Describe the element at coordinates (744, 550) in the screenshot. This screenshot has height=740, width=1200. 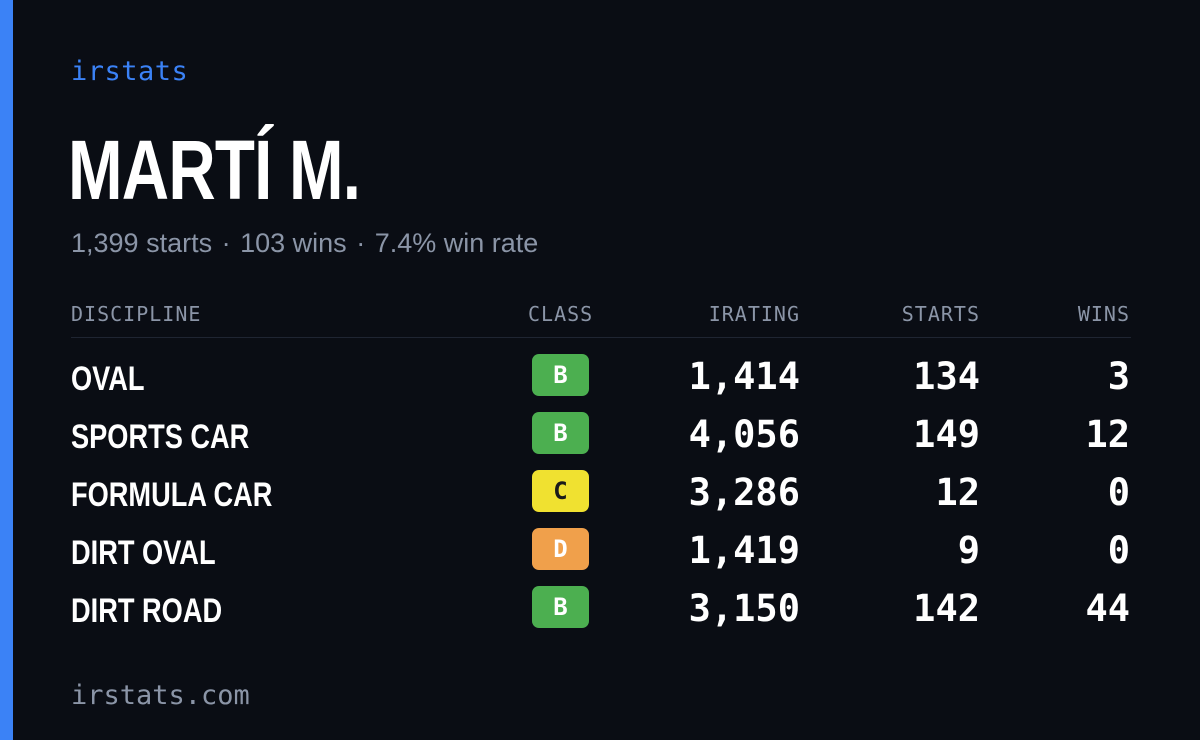
I see `irating-cell: 1,419` at that location.